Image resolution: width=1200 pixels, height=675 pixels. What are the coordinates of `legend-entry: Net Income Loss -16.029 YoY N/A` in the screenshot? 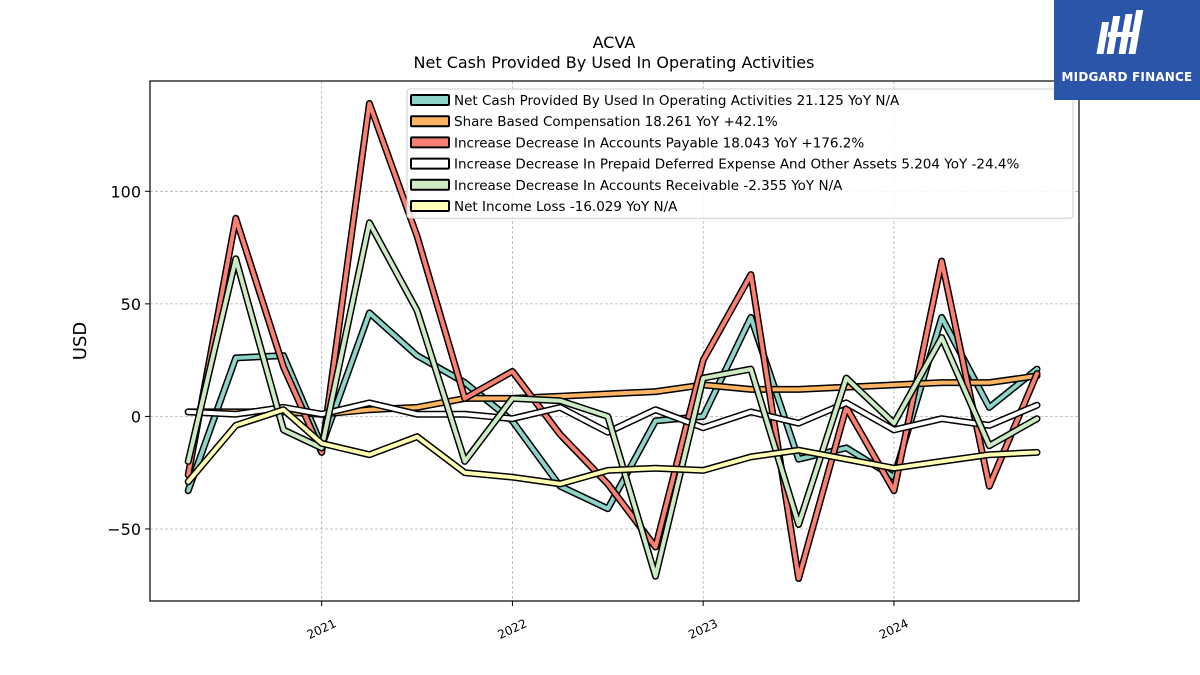 It's located at (566, 207).